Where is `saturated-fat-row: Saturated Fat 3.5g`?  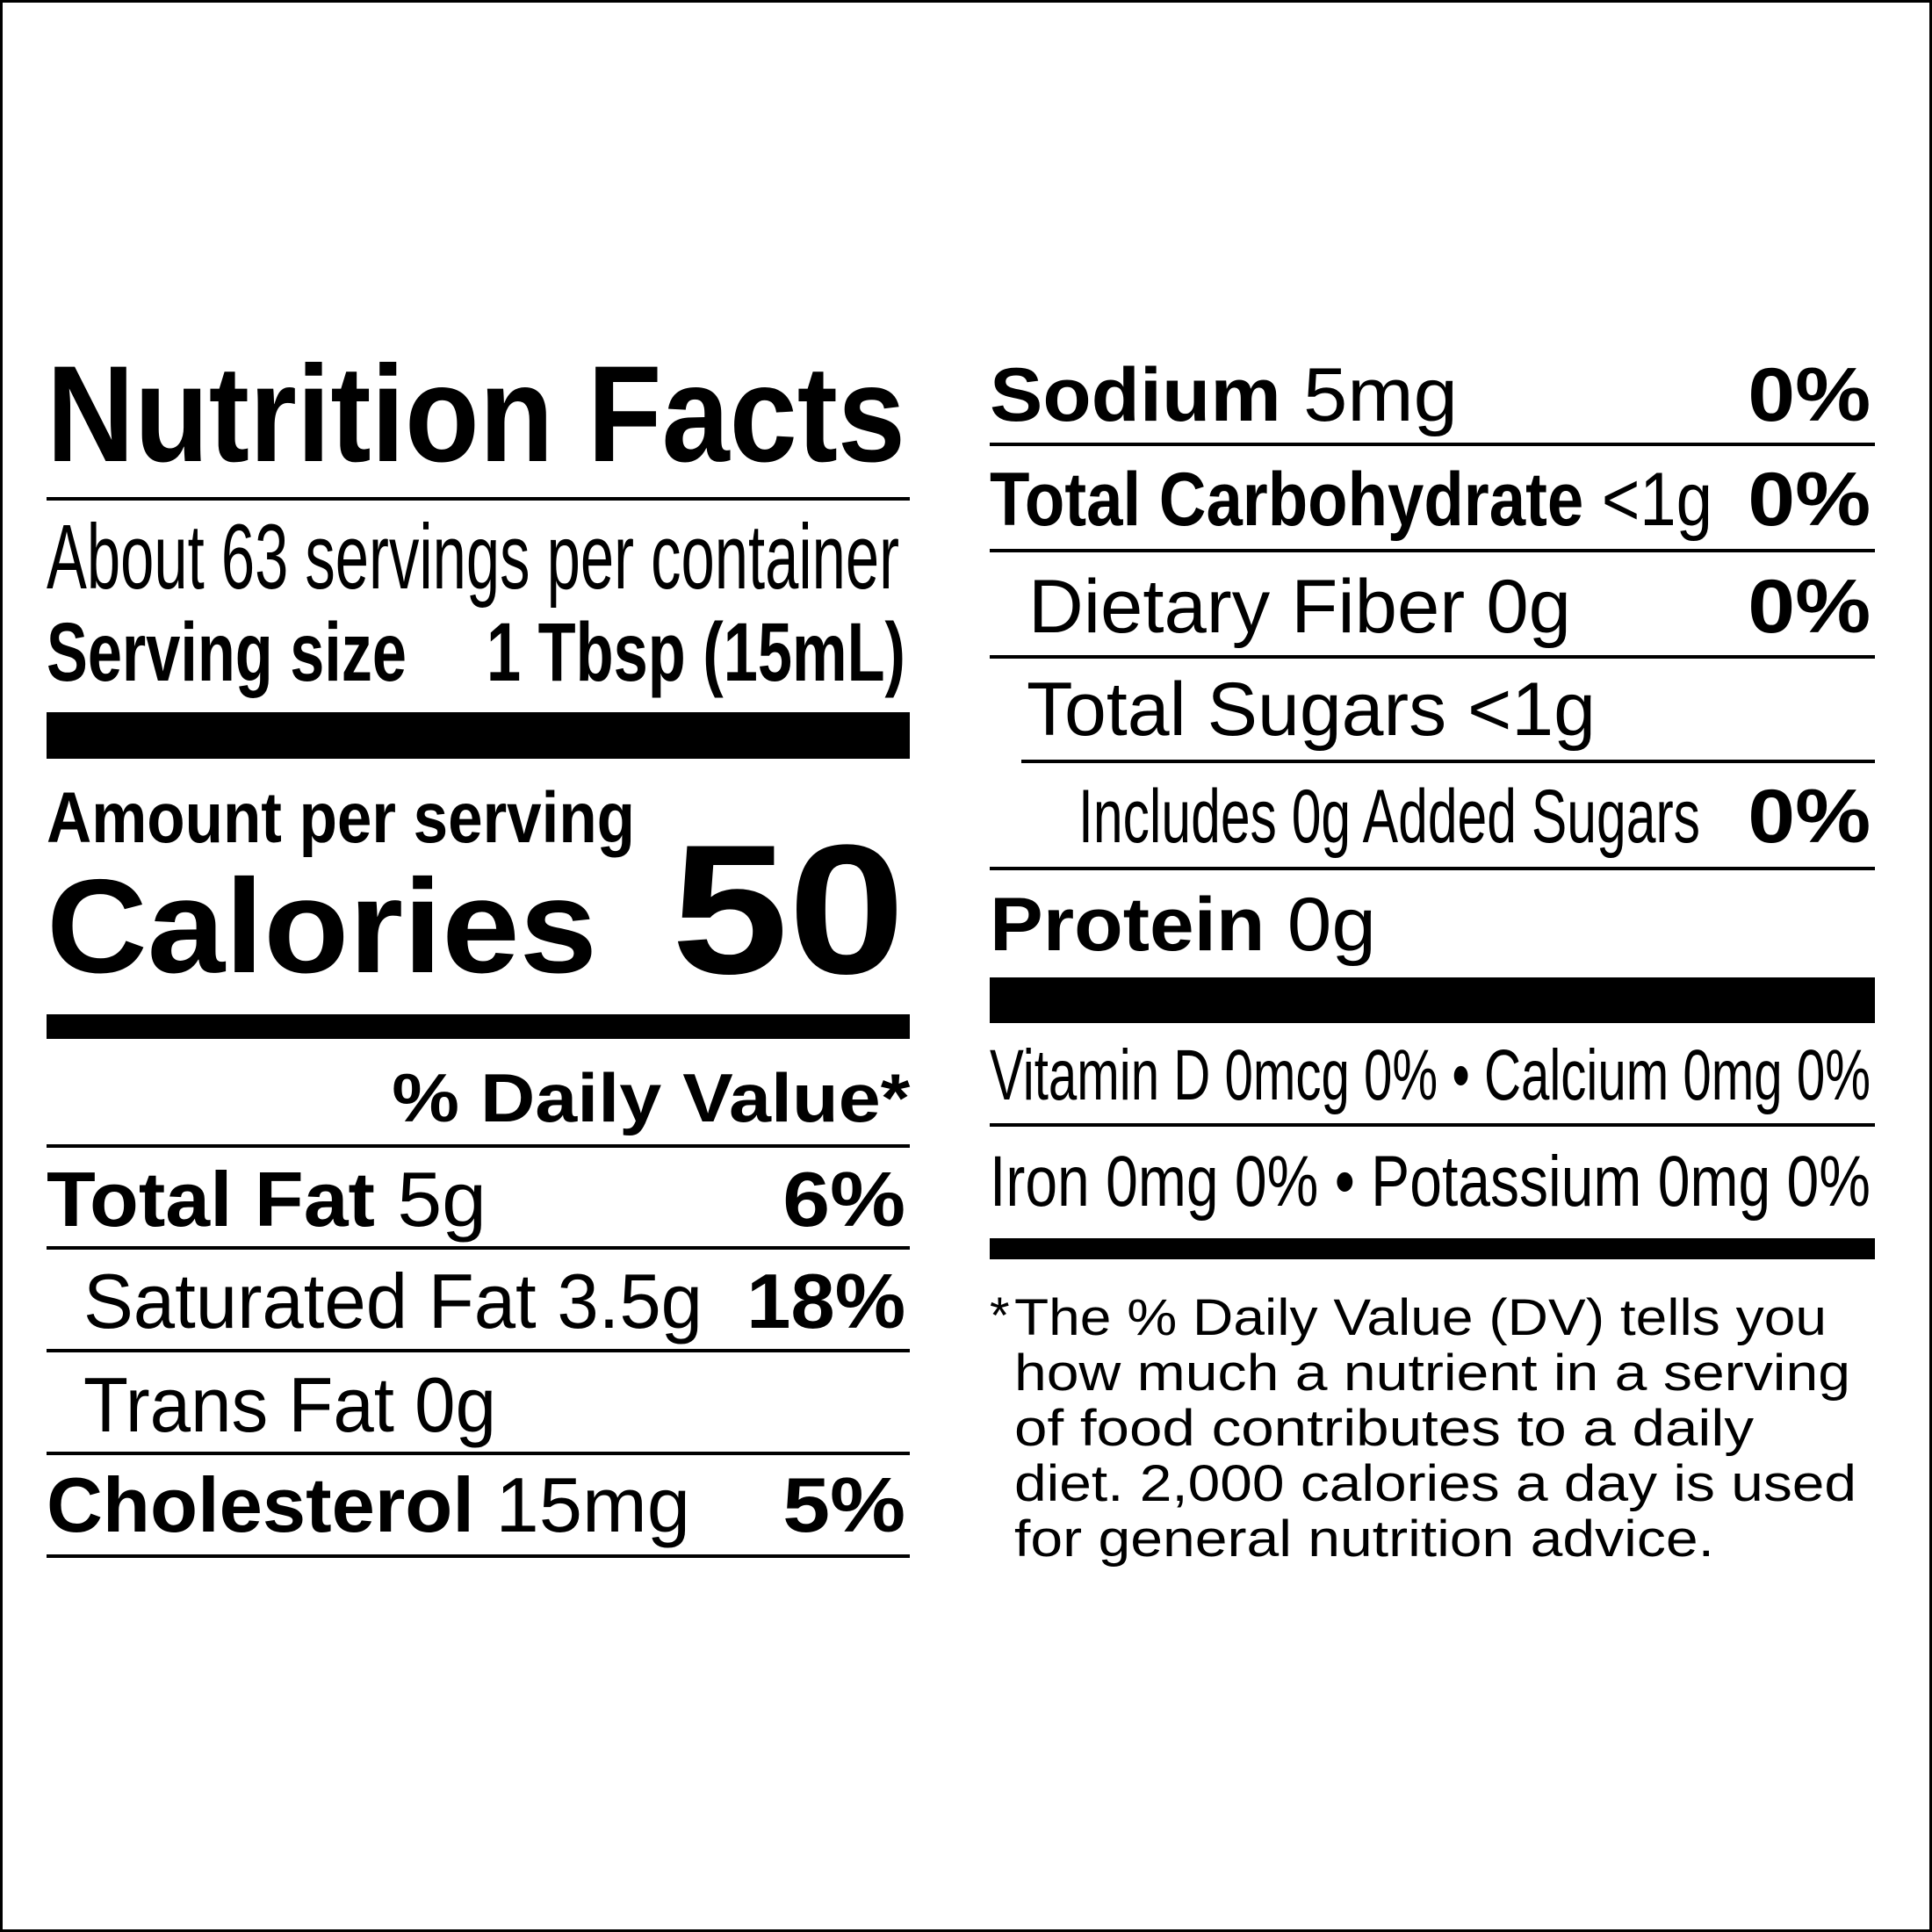
saturated-fat-row: Saturated Fat 3.5g is located at coordinates (393, 1301).